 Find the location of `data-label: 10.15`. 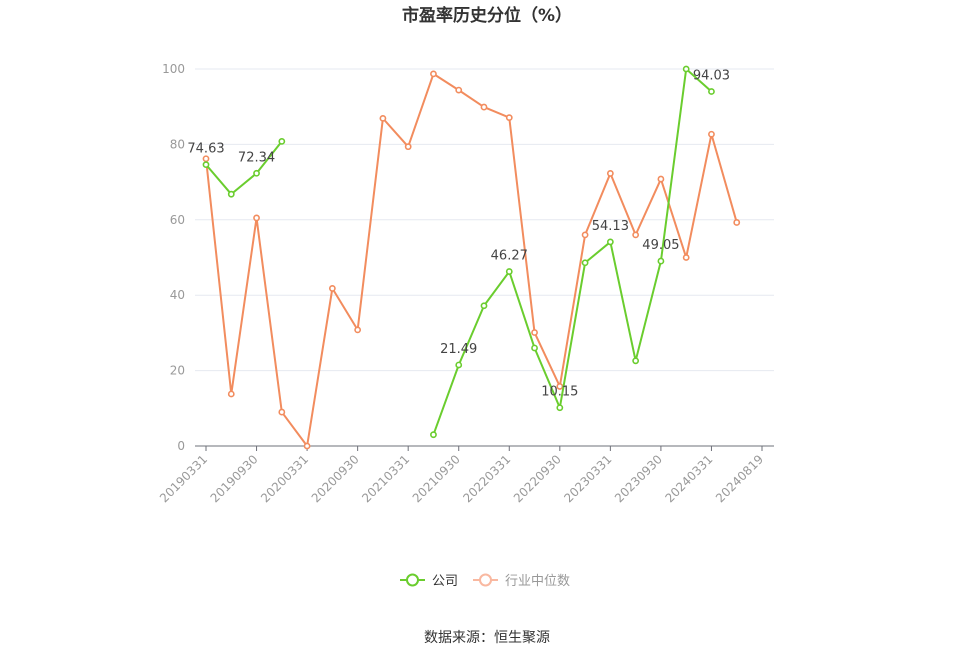

data-label: 10.15 is located at coordinates (559, 392).